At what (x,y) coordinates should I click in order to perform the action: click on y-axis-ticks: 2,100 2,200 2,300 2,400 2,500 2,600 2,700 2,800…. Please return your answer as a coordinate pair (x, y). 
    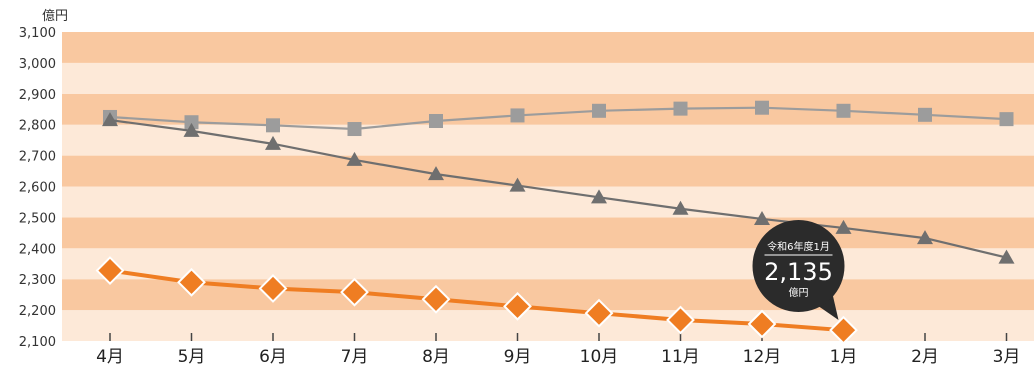
    Looking at the image, I should click on (37, 188).